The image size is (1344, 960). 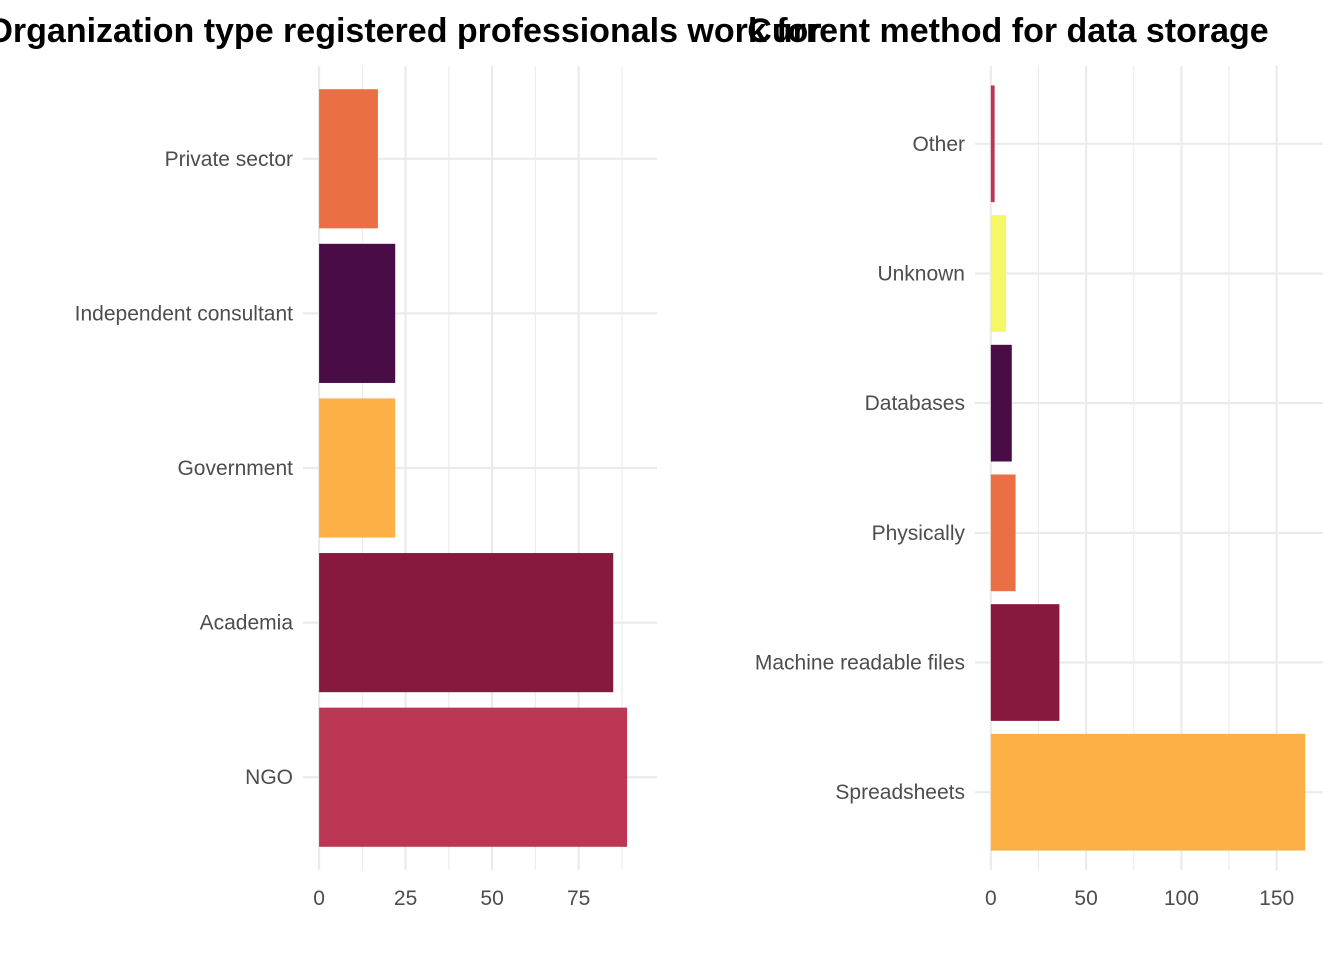 I want to click on chart-title: Current method for data storage, so click(x=1007, y=31).